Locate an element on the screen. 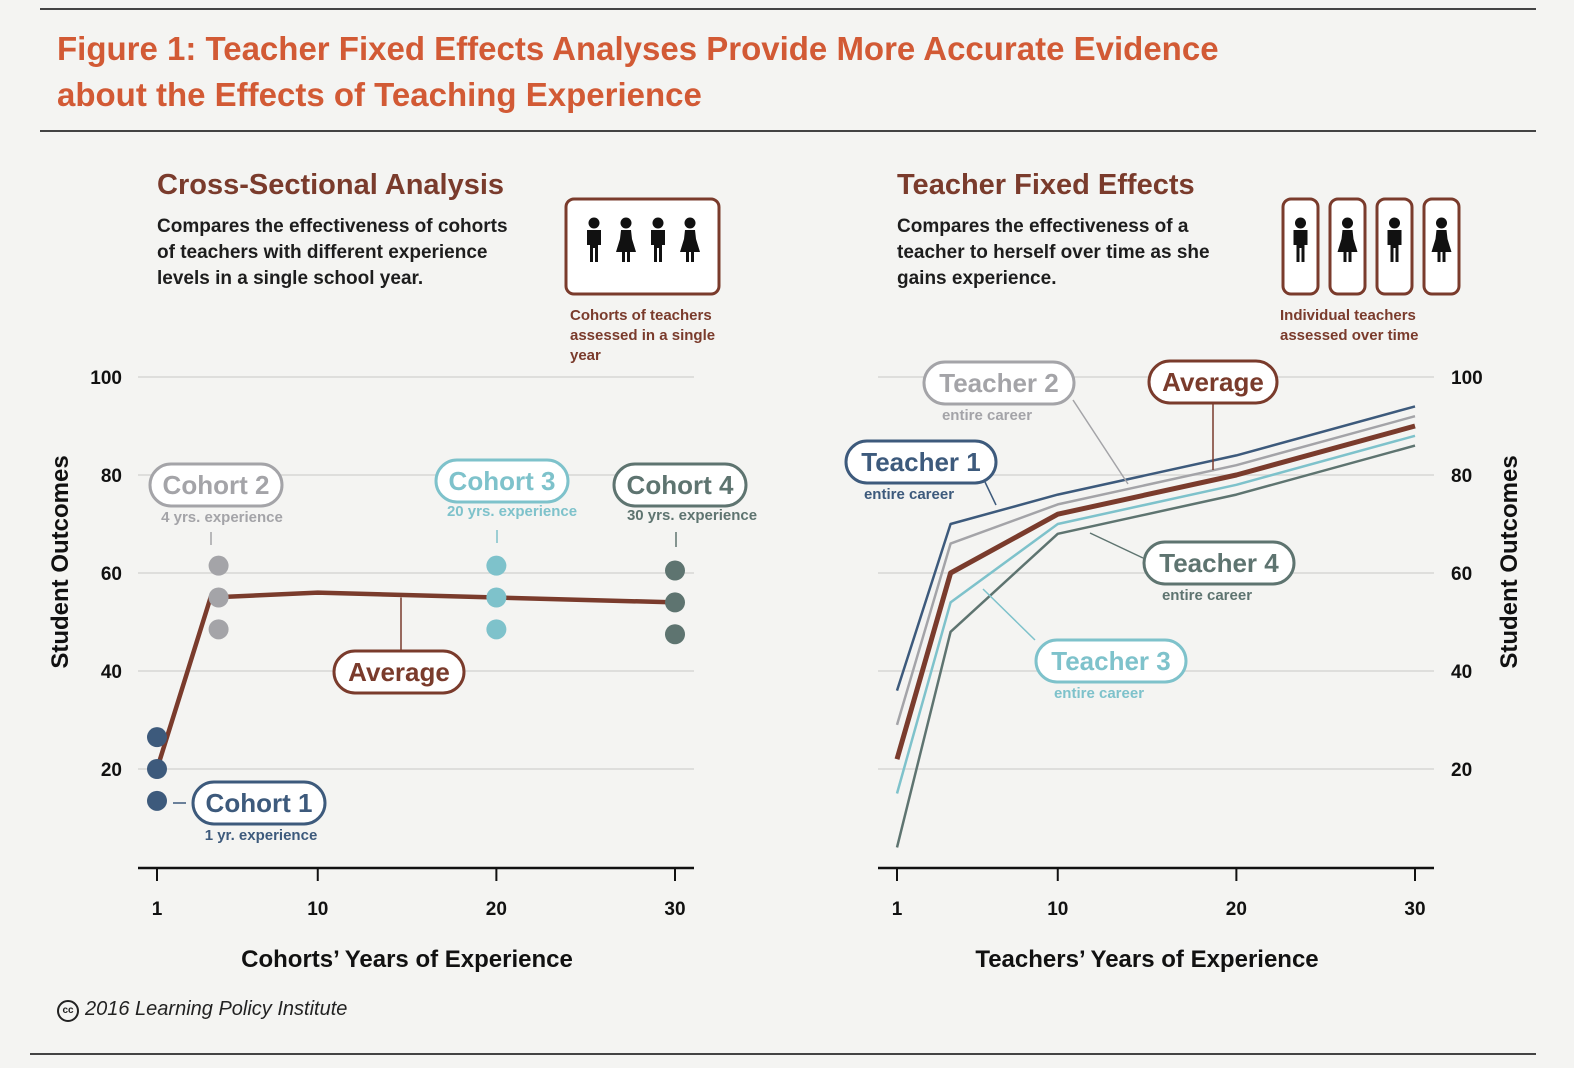 This screenshot has width=1574, height=1068. right-desc-line3: gains experience. is located at coordinates (977, 278).